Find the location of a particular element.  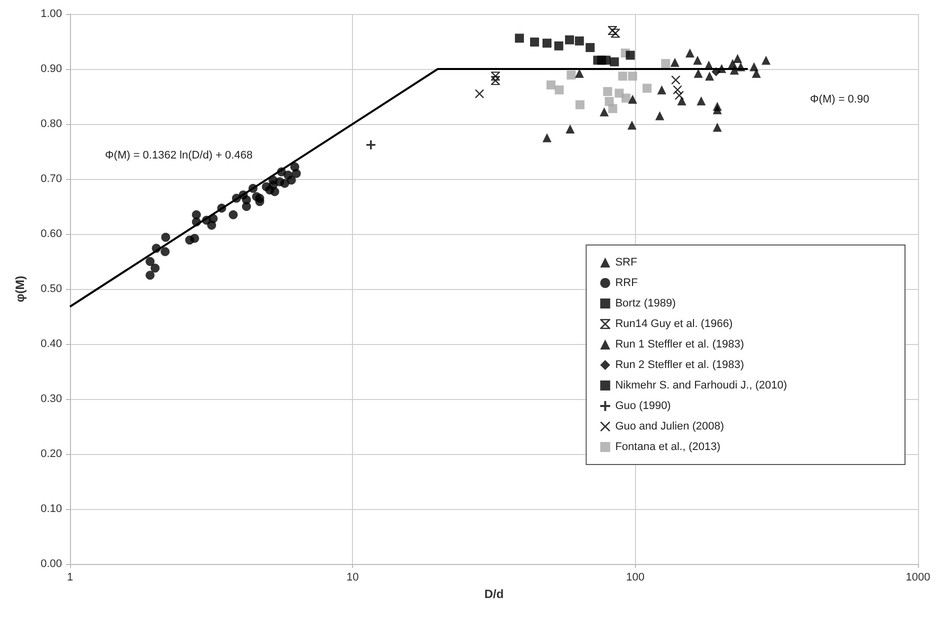

legend-label: Guo (1990) is located at coordinates (643, 406).